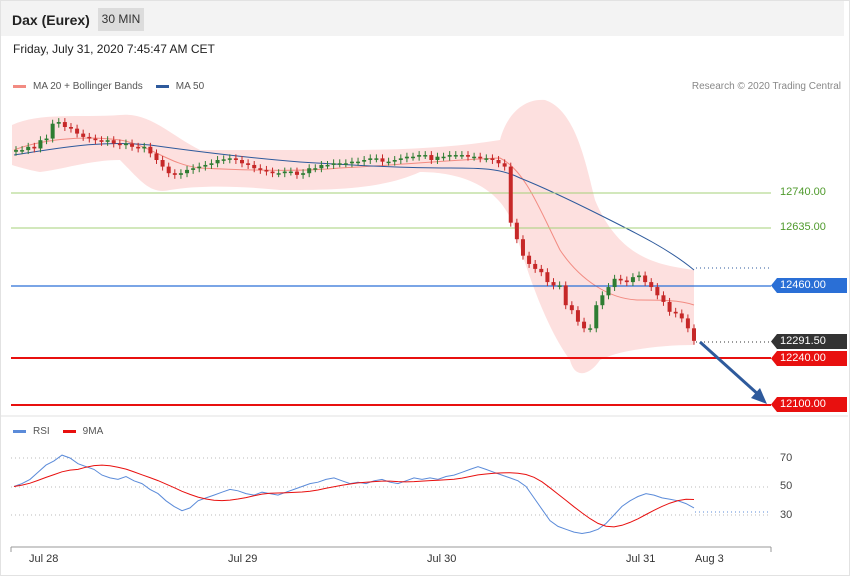 The image size is (850, 576). What do you see at coordinates (114, 49) in the screenshot?
I see `timestamp: Friday, July 31, 2020 7:45:47 AM CET` at bounding box center [114, 49].